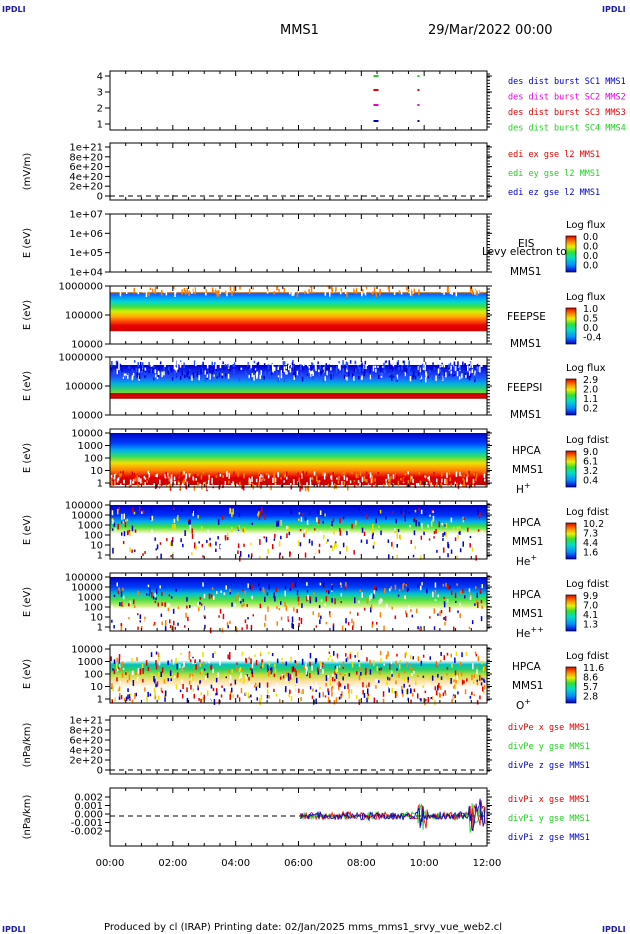 The width and height of the screenshot is (630, 934). I want to click on colorbar-value: 11.6, so click(593, 668).